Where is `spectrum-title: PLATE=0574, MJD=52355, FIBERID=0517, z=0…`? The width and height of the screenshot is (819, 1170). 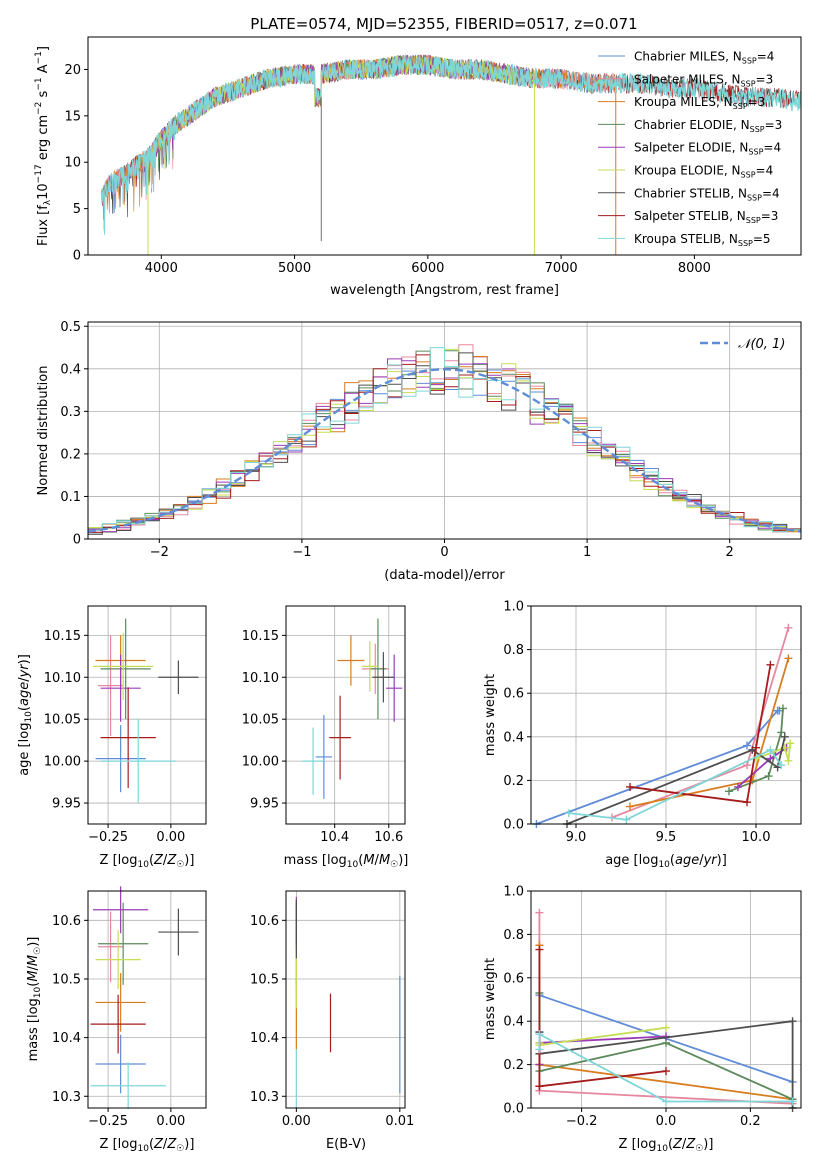
spectrum-title: PLATE=0574, MJD=52355, FIBERID=0517, z=0… is located at coordinates (443, 24).